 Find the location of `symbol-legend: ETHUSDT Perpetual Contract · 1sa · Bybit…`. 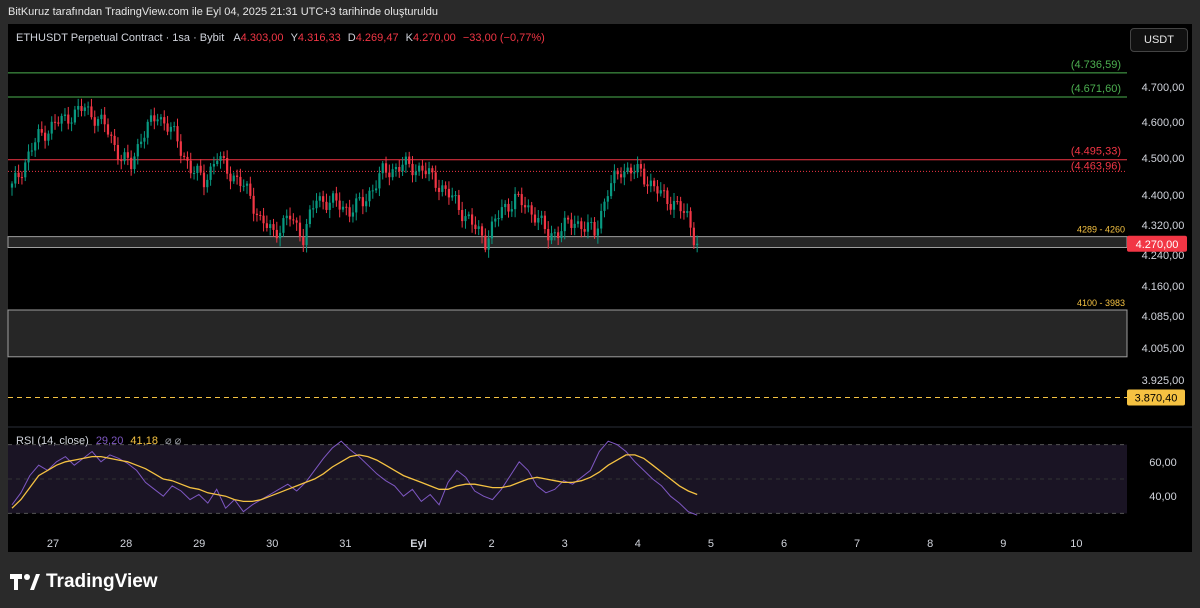

symbol-legend: ETHUSDT Perpetual Contract · 1sa · Bybit… is located at coordinates (280, 38).